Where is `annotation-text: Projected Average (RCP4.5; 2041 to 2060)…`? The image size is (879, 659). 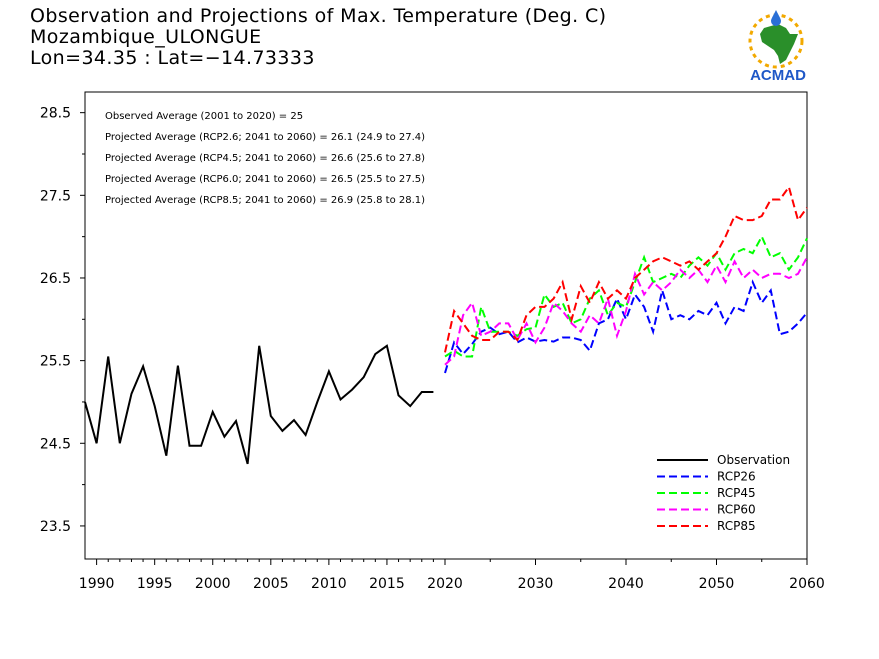
annotation-text: Projected Average (RCP4.5; 2041 to 2060)… is located at coordinates (265, 158).